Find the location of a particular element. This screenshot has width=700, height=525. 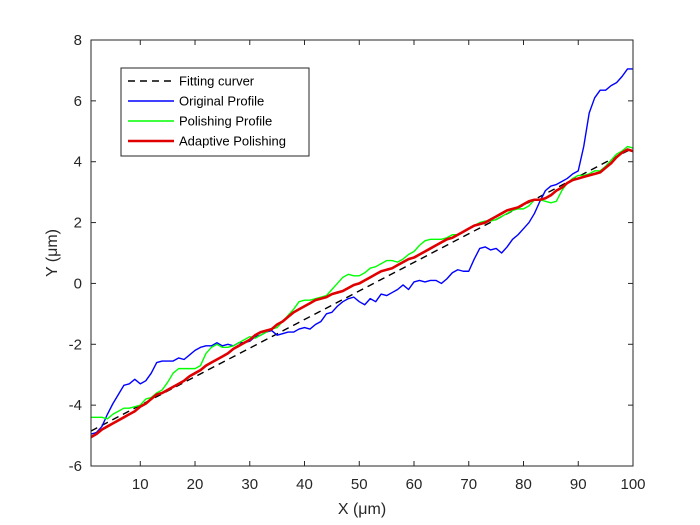

x-tick-label: 70 is located at coordinates (468, 484).